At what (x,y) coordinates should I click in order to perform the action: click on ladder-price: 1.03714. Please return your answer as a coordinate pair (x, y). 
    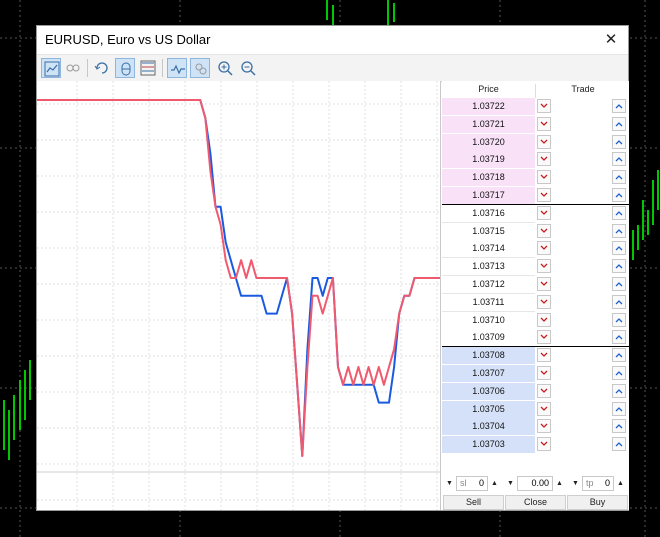
    Looking at the image, I should click on (488, 249).